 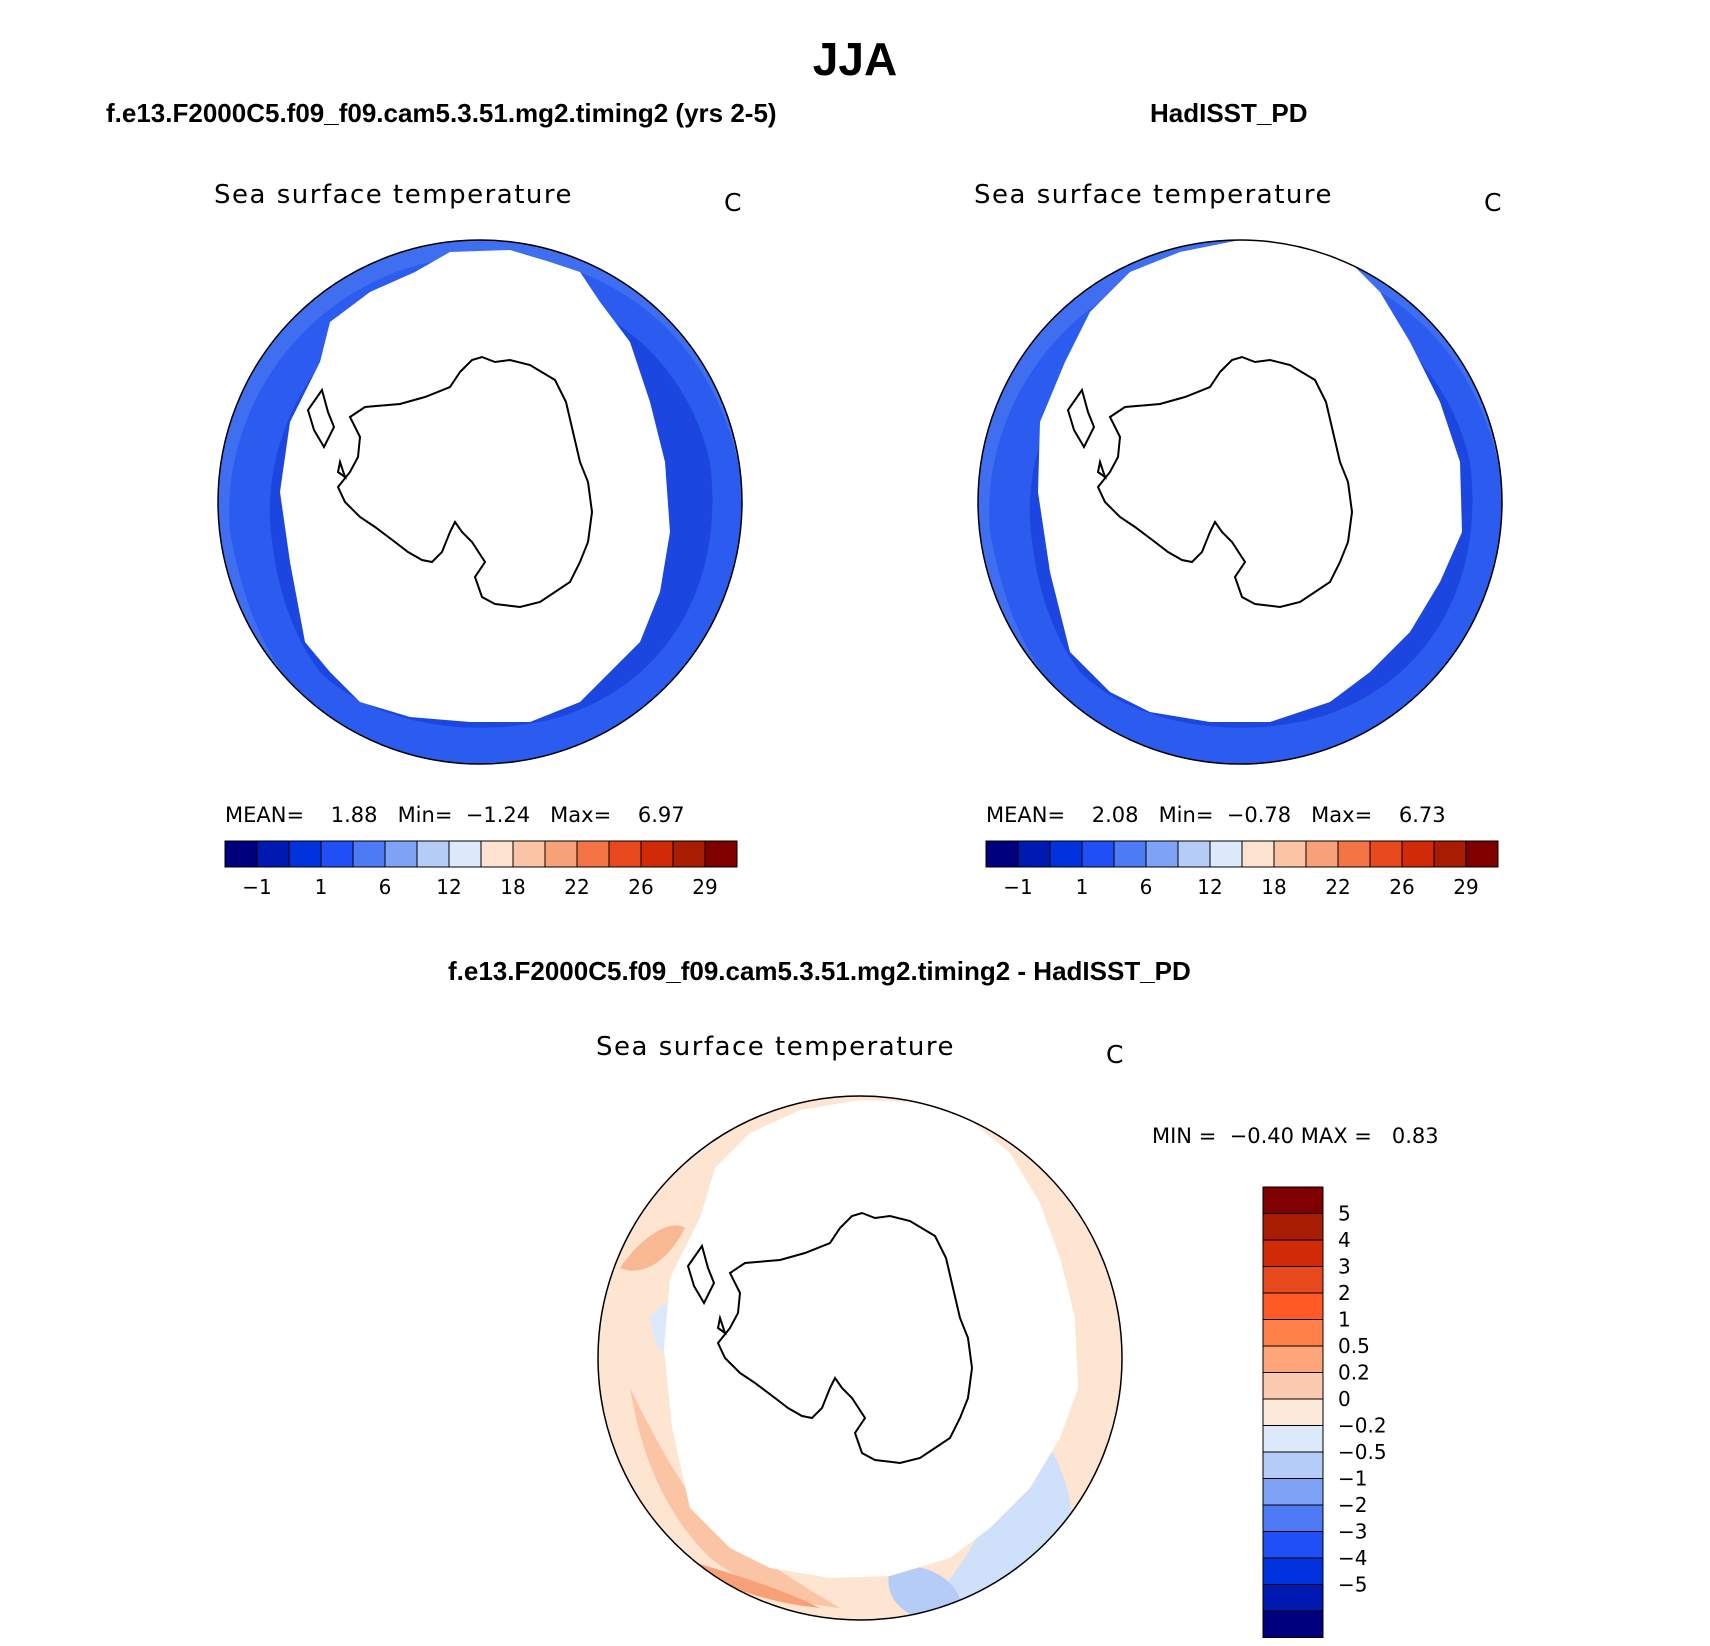 What do you see at coordinates (354, 815) in the screenshot?
I see `panel1-mean-value: 1.88` at bounding box center [354, 815].